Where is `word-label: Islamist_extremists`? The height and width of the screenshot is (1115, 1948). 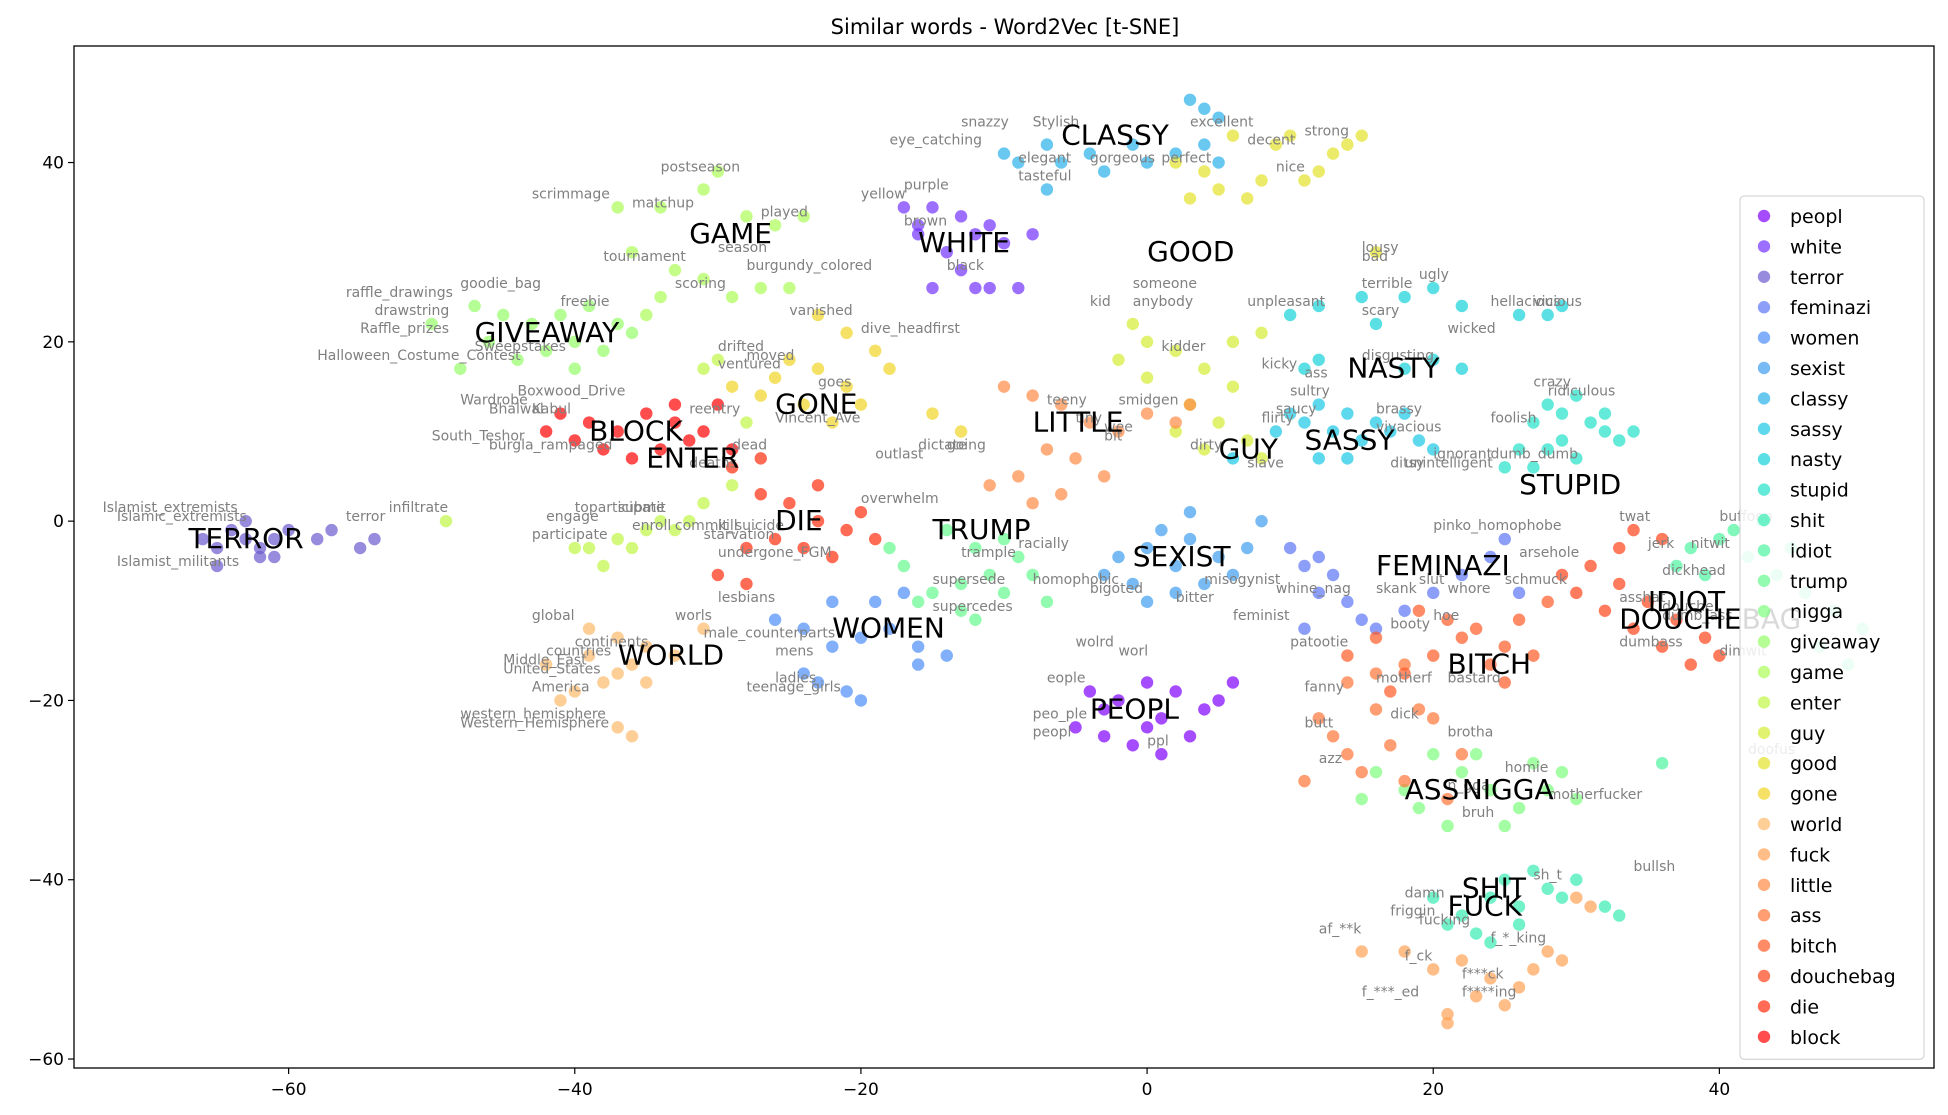 word-label: Islamist_extremists is located at coordinates (170, 508).